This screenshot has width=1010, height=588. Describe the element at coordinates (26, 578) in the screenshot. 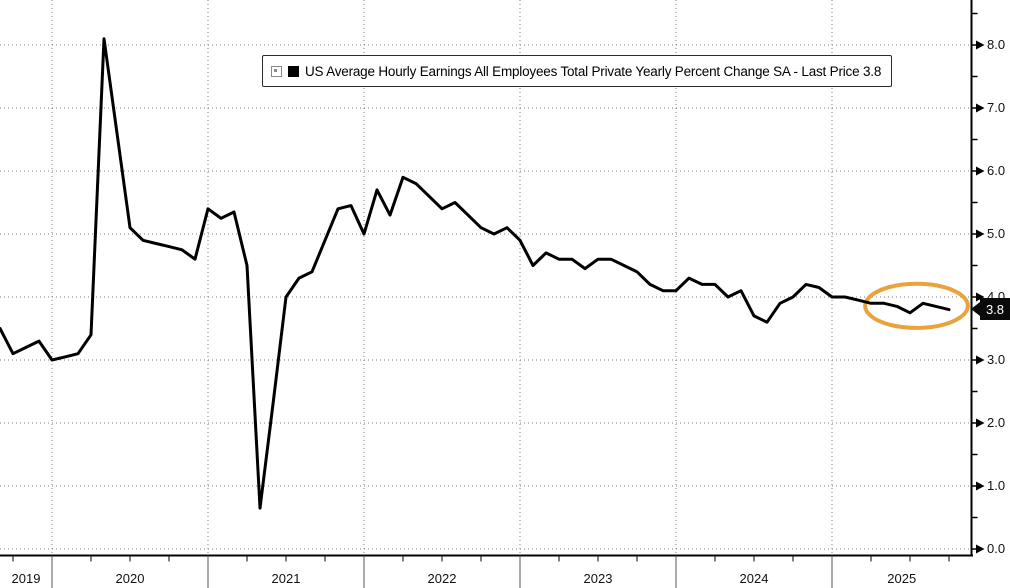

I see `x-axis-label: 2019` at that location.